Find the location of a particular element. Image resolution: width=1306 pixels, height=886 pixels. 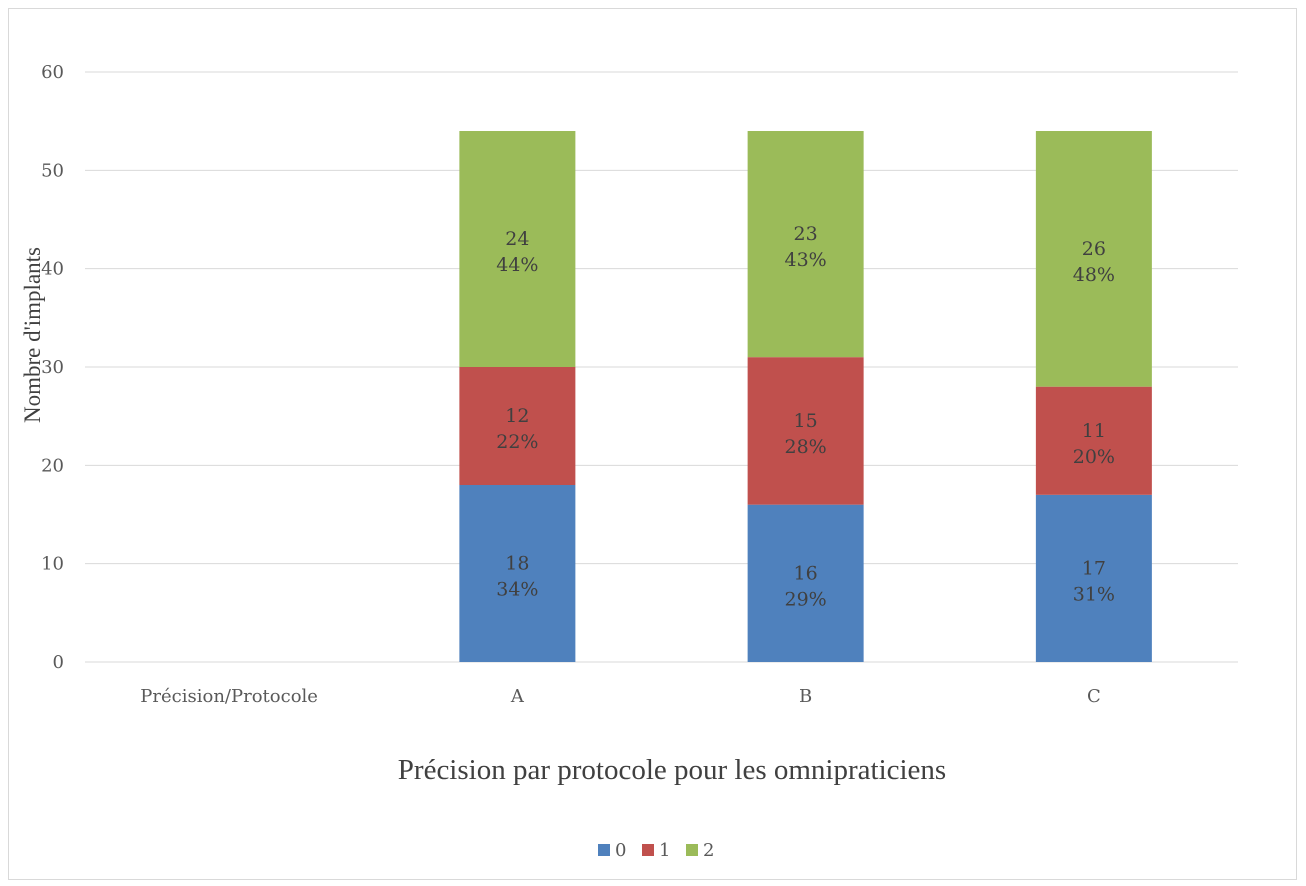

y-axis-title: Nombre d'implants is located at coordinates (32, 335).